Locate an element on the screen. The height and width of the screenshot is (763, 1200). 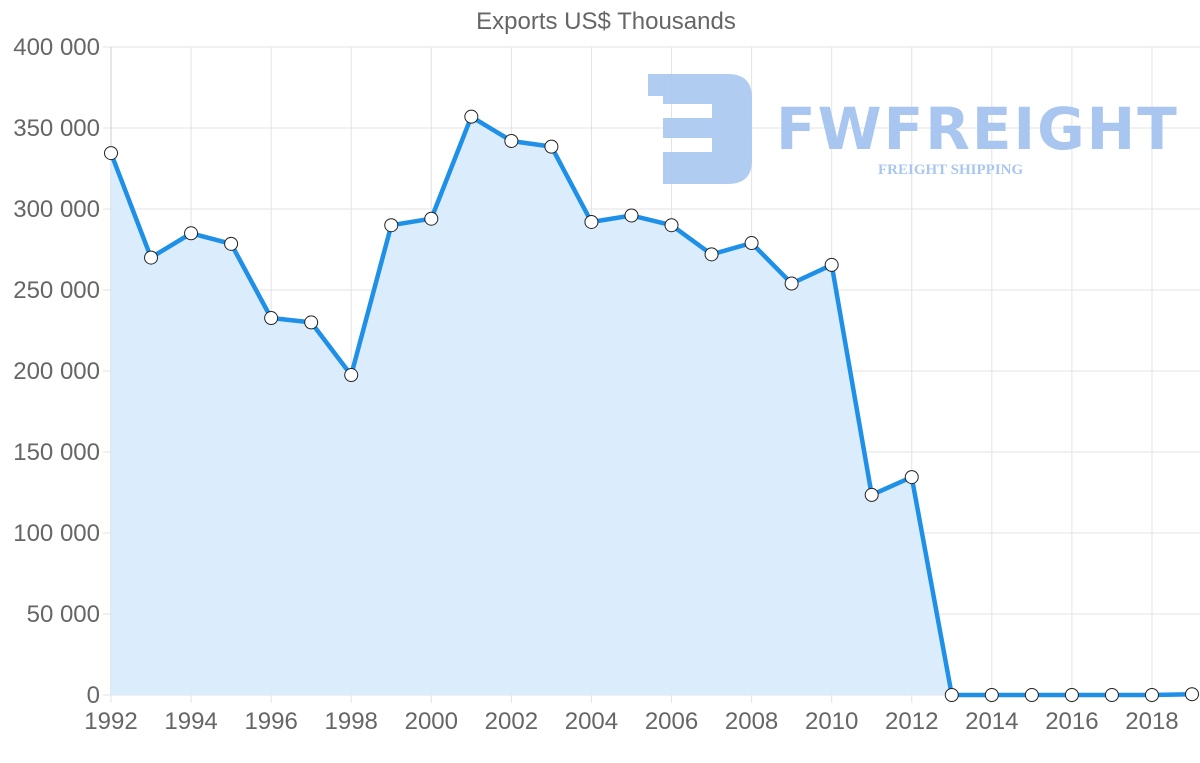
x-tick-label: 2014 is located at coordinates (991, 721).